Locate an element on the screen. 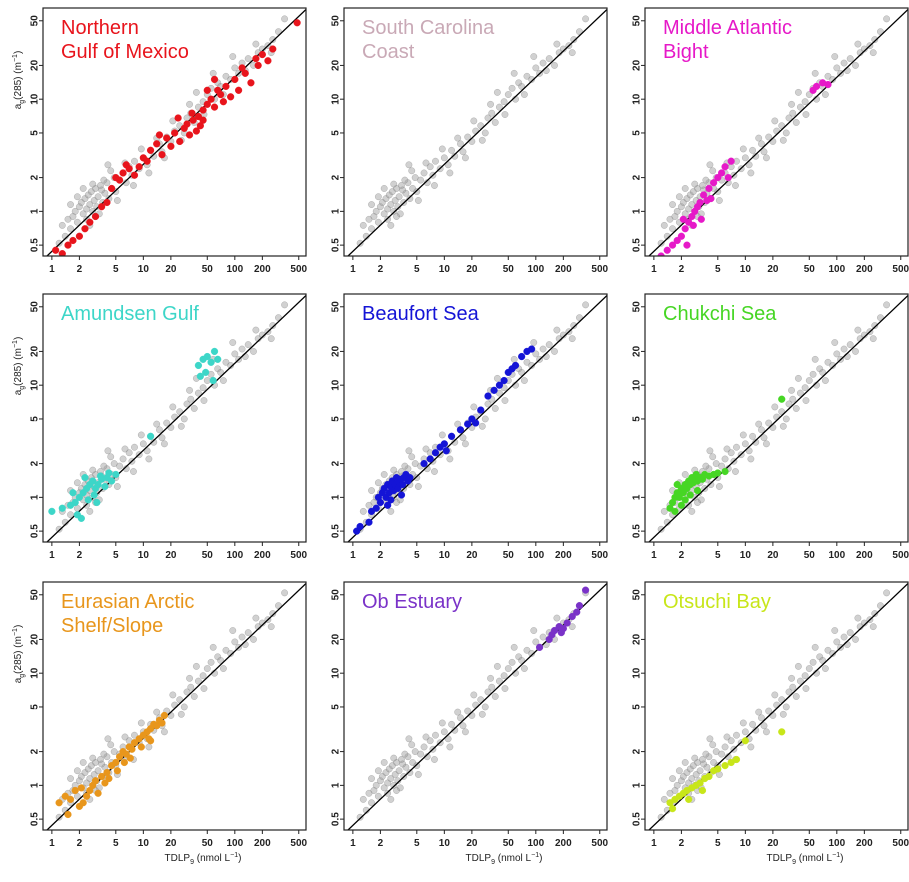  panel-title: Eurasian Arctic Shelf/Slope is located at coordinates (127, 614).